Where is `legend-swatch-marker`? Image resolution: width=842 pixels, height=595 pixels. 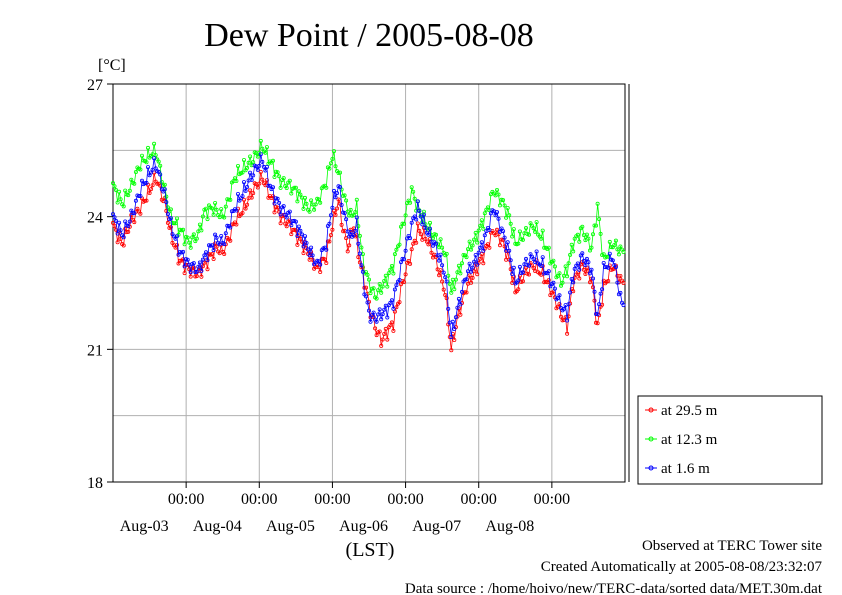 legend-swatch-marker is located at coordinates (651, 410).